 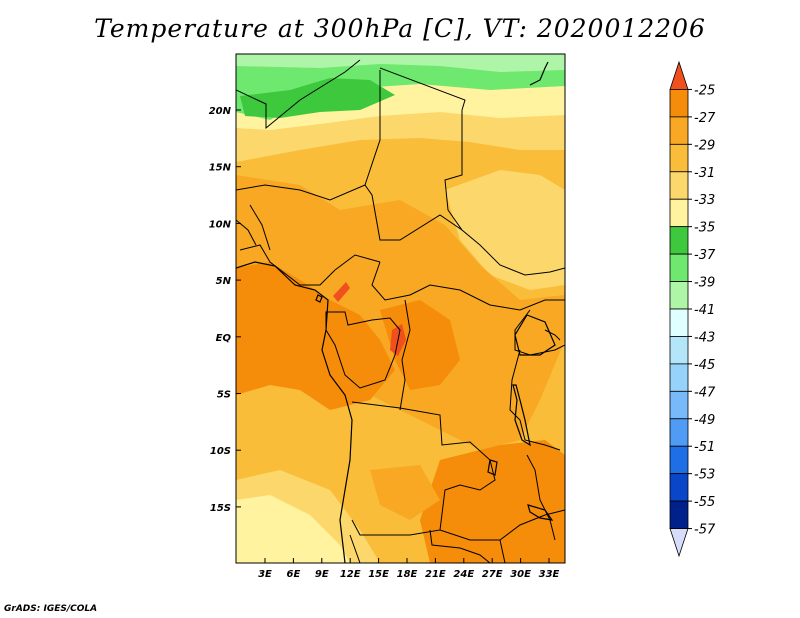 I want to click on colorbar-label: -29, so click(x=704, y=145).